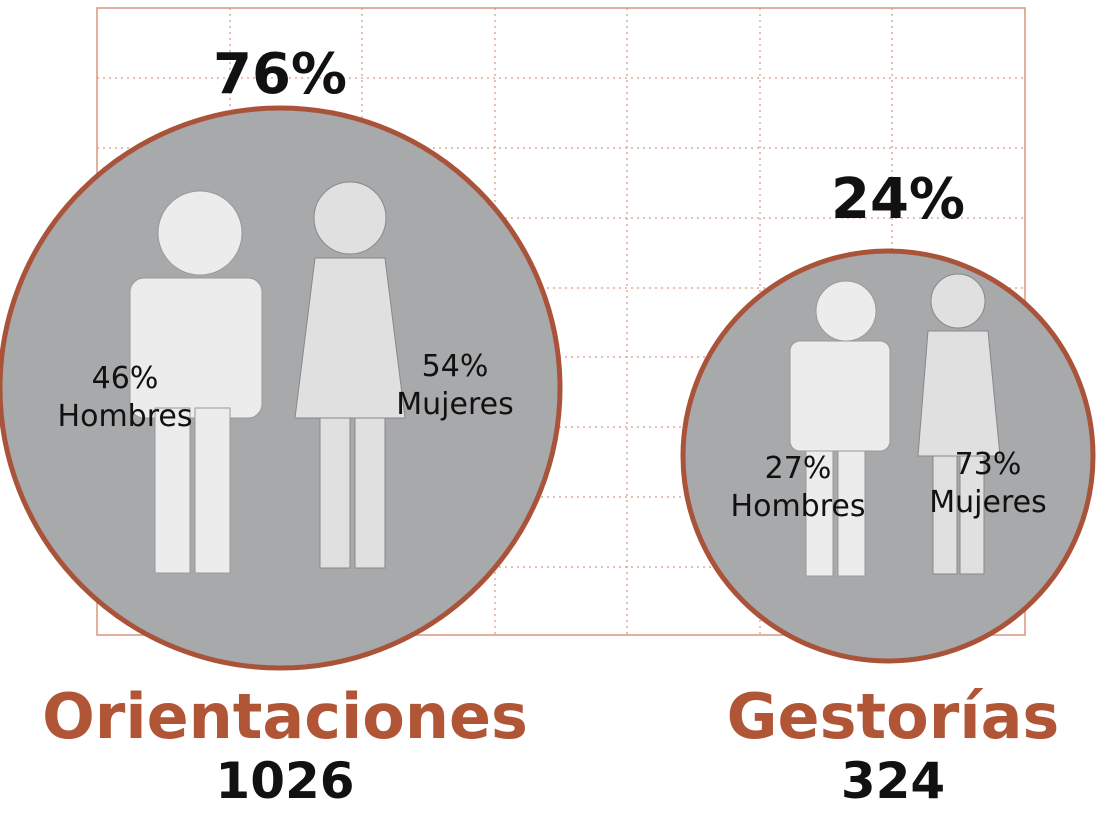 This screenshot has width=1099, height=815. I want to click on women-pct: 73%, so click(988, 464).